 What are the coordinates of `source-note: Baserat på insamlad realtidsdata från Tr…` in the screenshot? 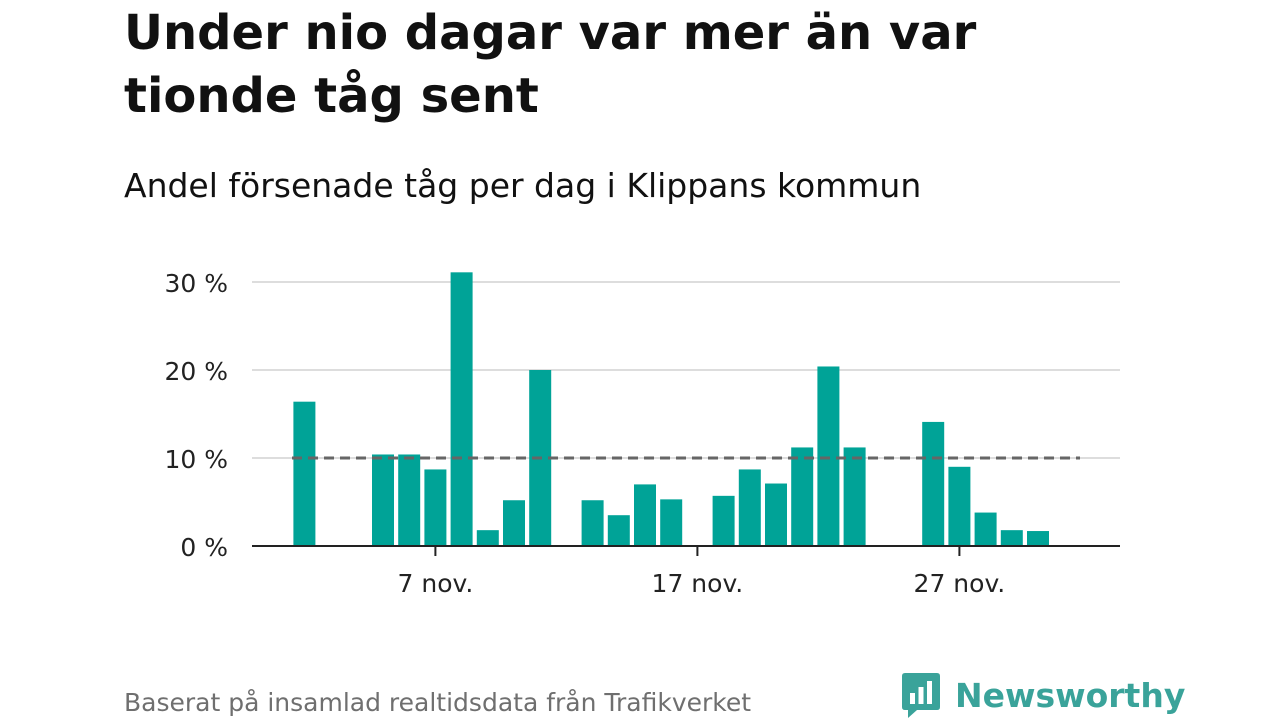 It's located at (438, 702).